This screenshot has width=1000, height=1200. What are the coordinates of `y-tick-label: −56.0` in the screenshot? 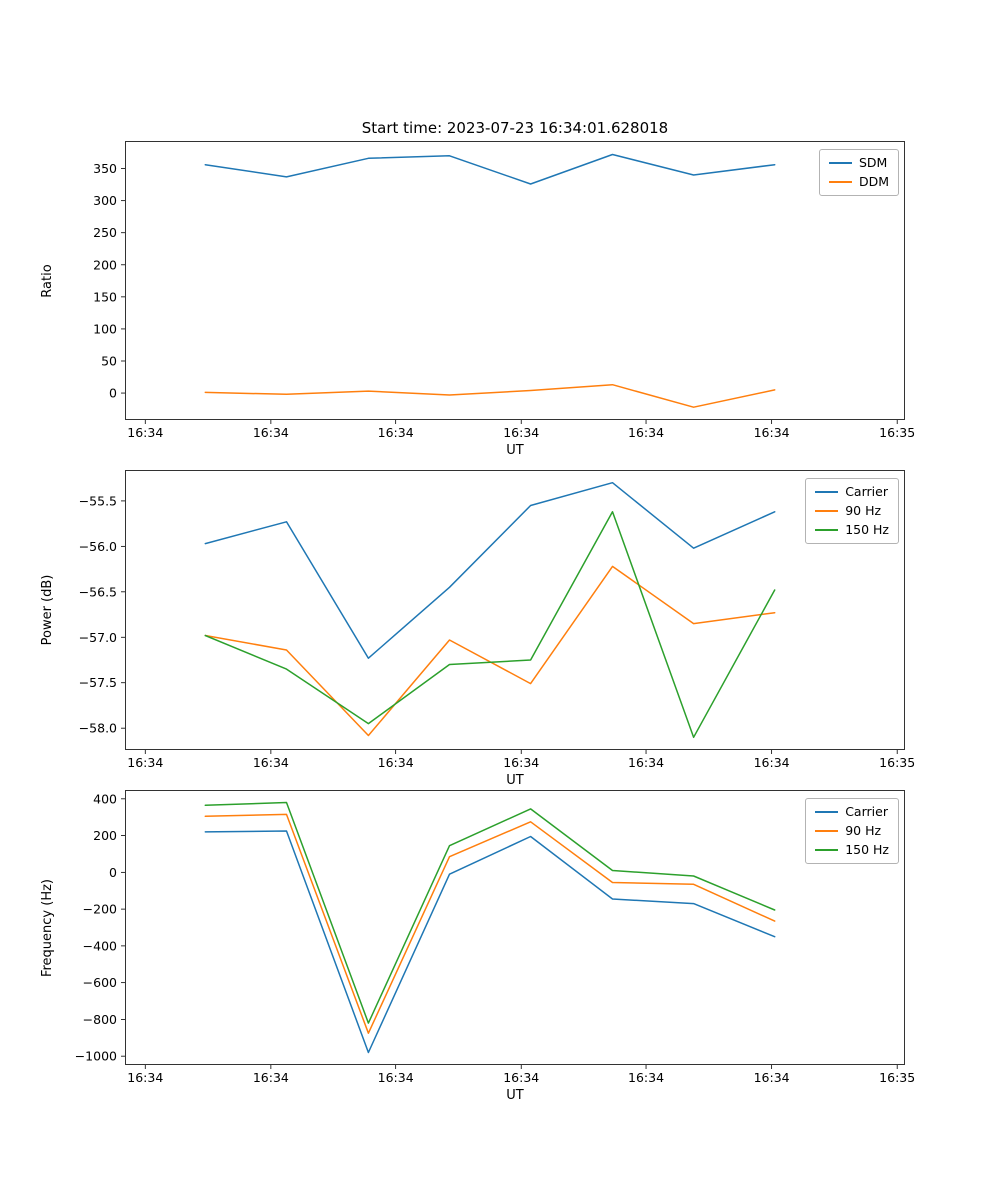 It's located at (98, 546).